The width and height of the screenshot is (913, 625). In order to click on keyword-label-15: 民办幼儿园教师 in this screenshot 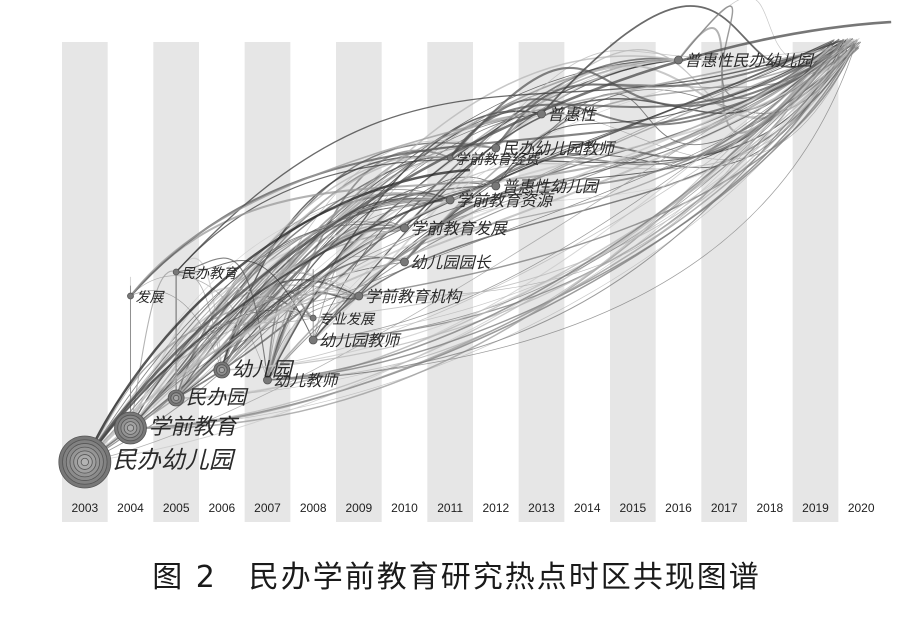, I will do `click(559, 148)`.